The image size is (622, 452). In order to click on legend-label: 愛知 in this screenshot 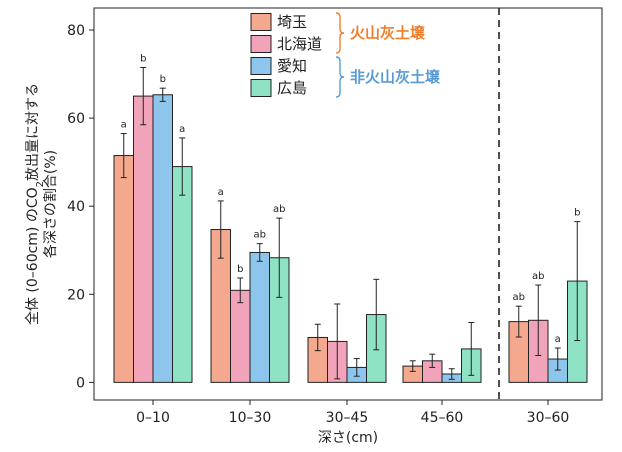, I will do `click(292, 66)`.